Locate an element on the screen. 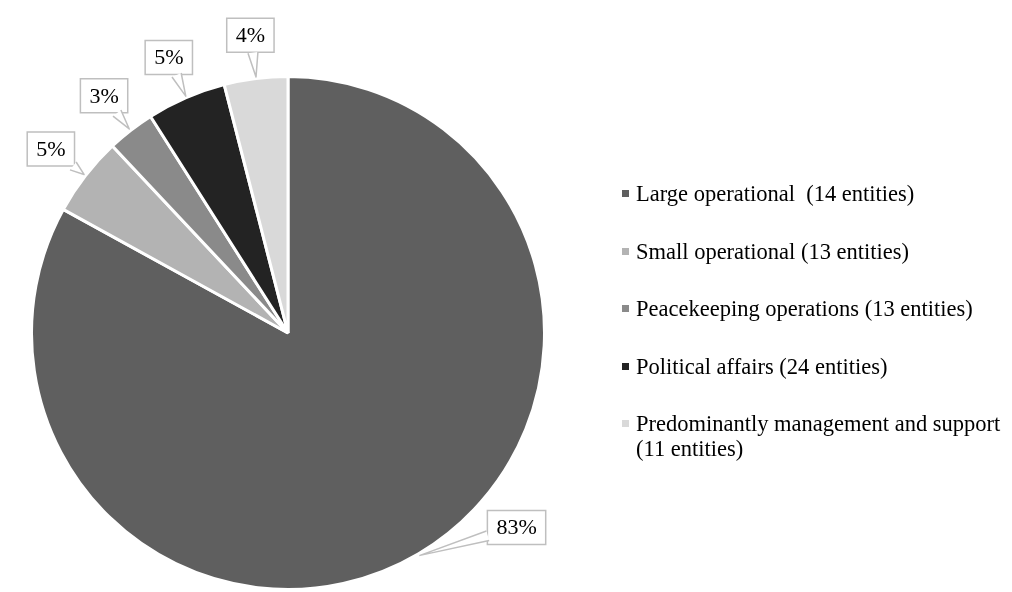  data-label: 83% is located at coordinates (516, 527).